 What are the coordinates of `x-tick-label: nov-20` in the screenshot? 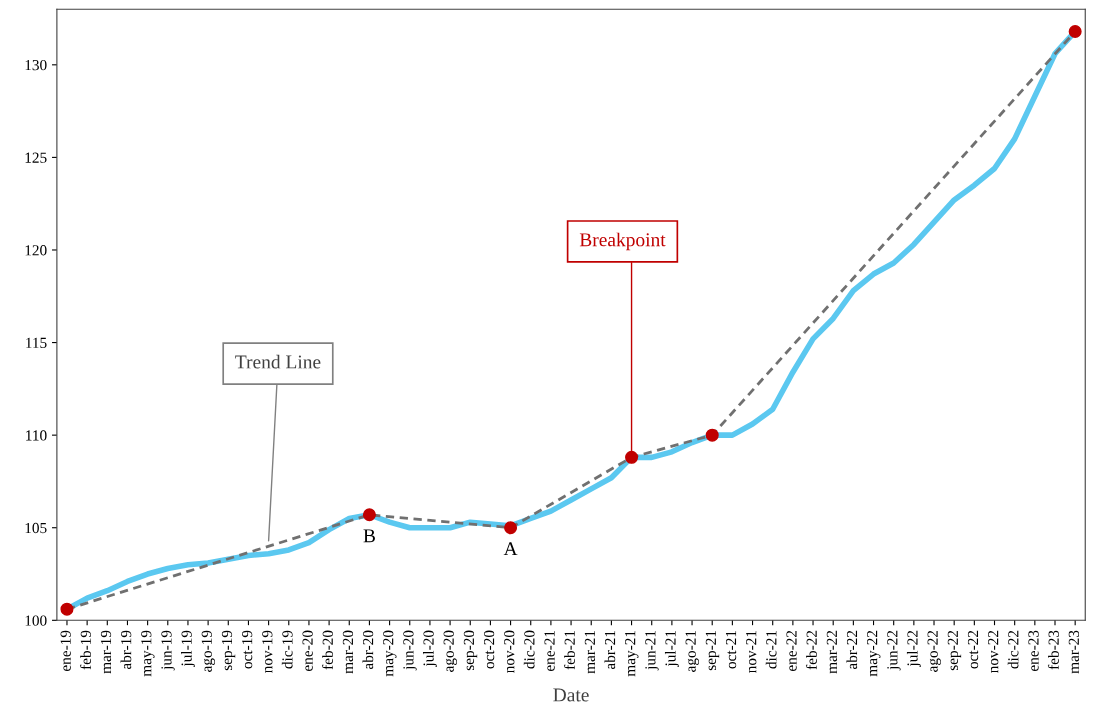 It's located at (509, 651).